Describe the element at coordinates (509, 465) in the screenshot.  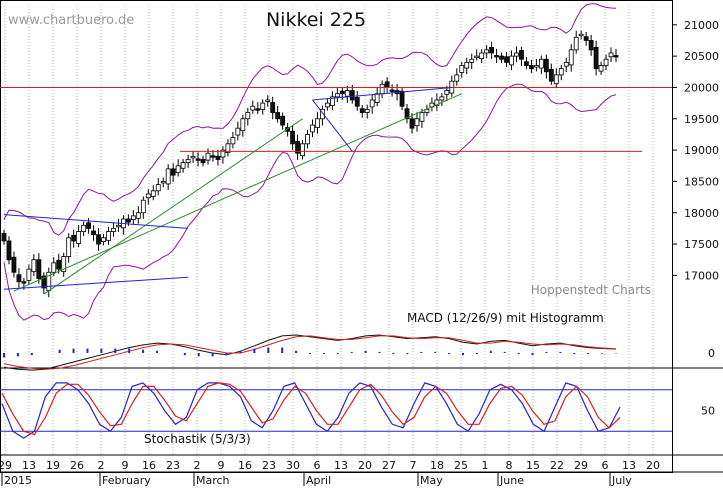
I see `x-tick-label: 8` at that location.